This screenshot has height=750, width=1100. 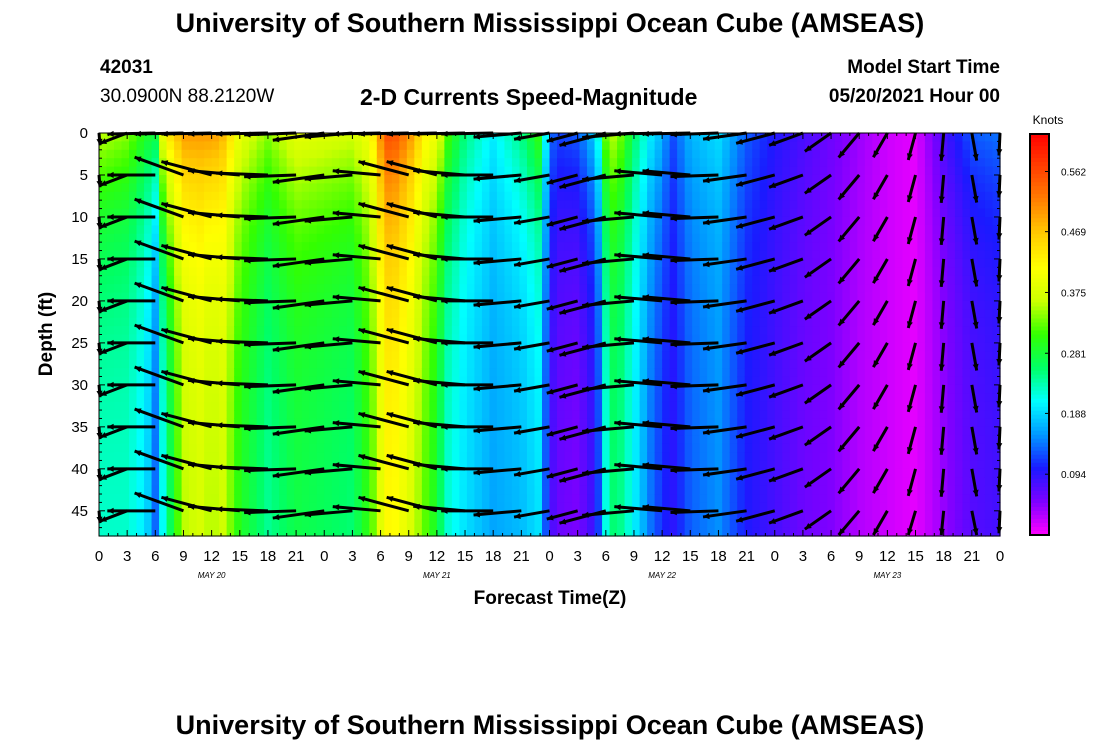 I want to click on model-start-value: 05/20/2021 Hour 00, so click(x=914, y=96).